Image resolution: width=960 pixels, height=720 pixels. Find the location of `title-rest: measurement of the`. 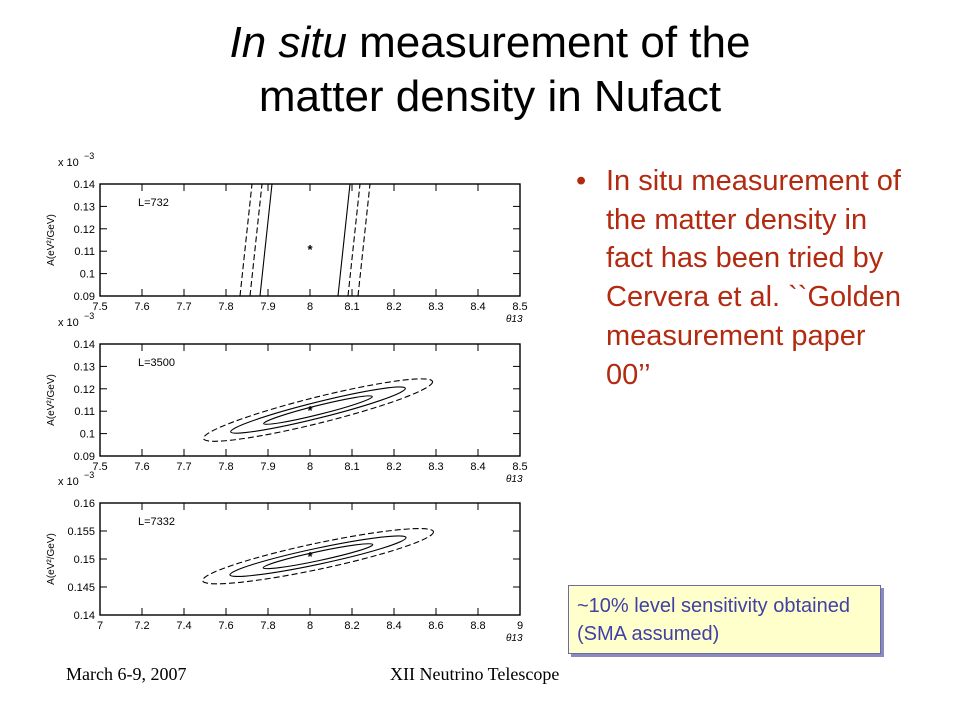

title-rest: measurement of the is located at coordinates (548, 42).